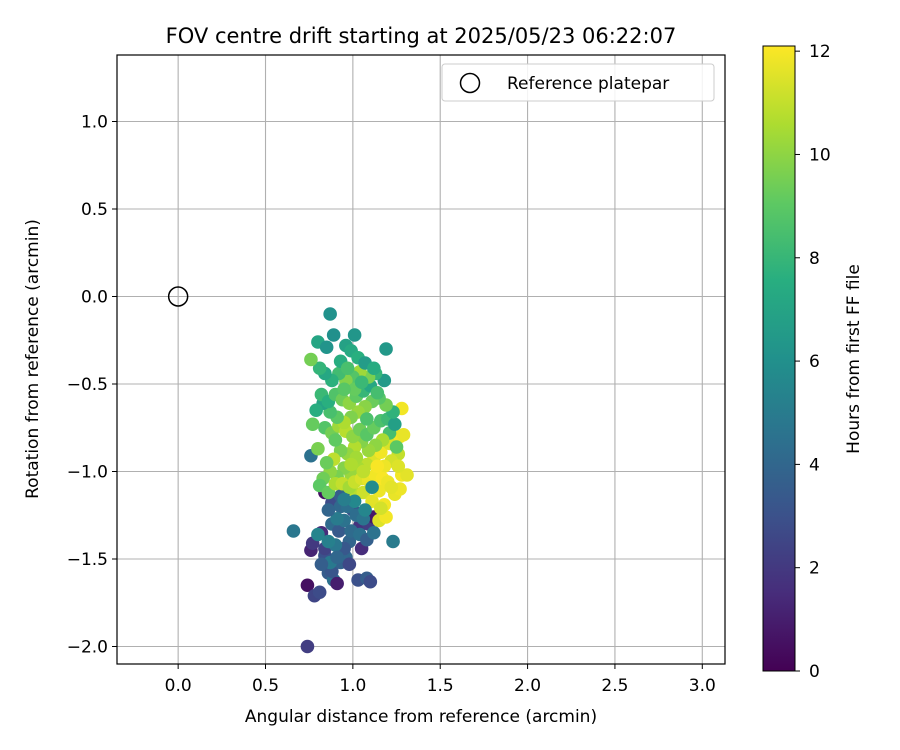 This screenshot has width=900, height=750. Describe the element at coordinates (94, 210) in the screenshot. I see `y-tick-label: 0.5` at that location.